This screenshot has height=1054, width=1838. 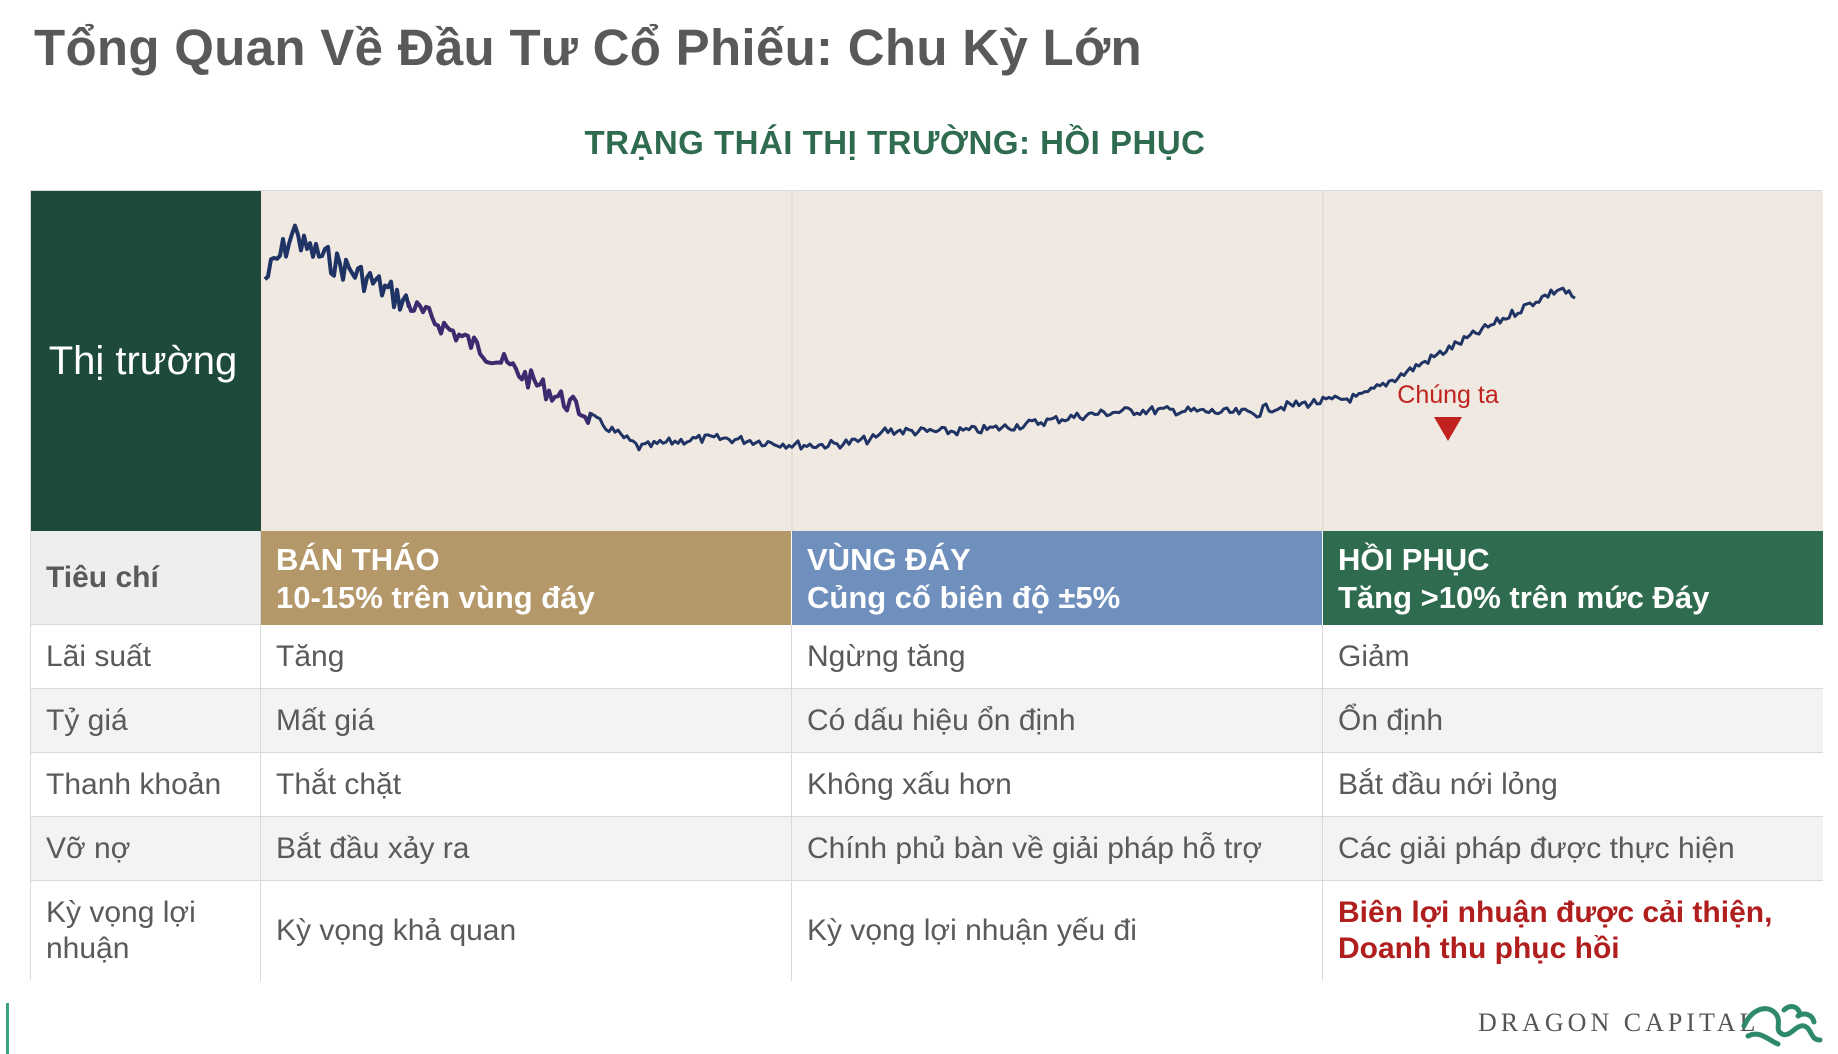 I want to click on dragon-logo-icon, so click(x=1782, y=1025).